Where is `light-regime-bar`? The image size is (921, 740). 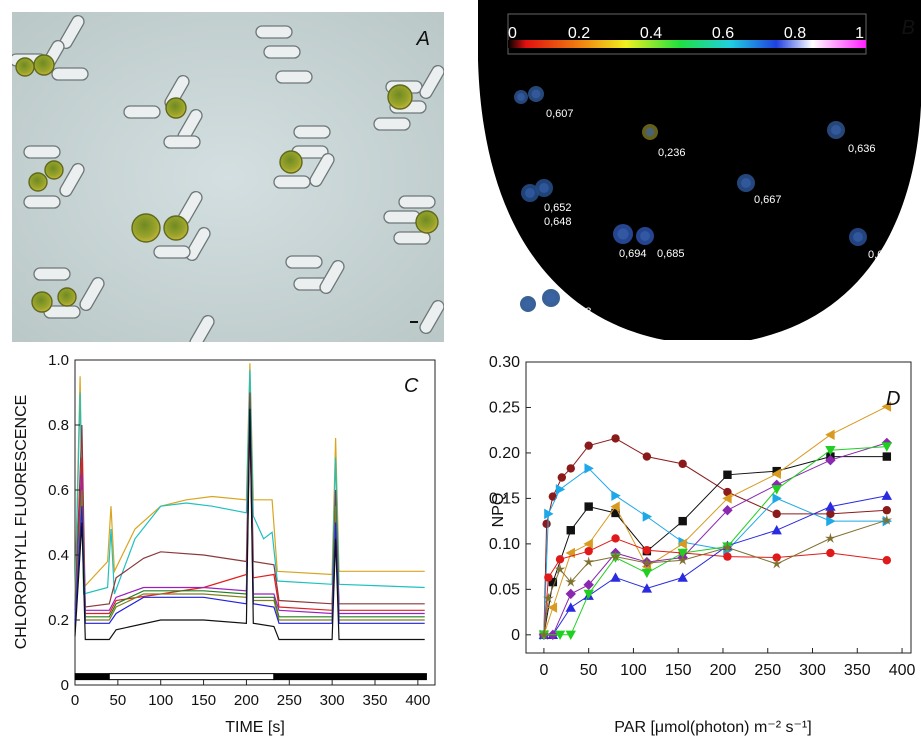 light-regime-bar is located at coordinates (250, 677).